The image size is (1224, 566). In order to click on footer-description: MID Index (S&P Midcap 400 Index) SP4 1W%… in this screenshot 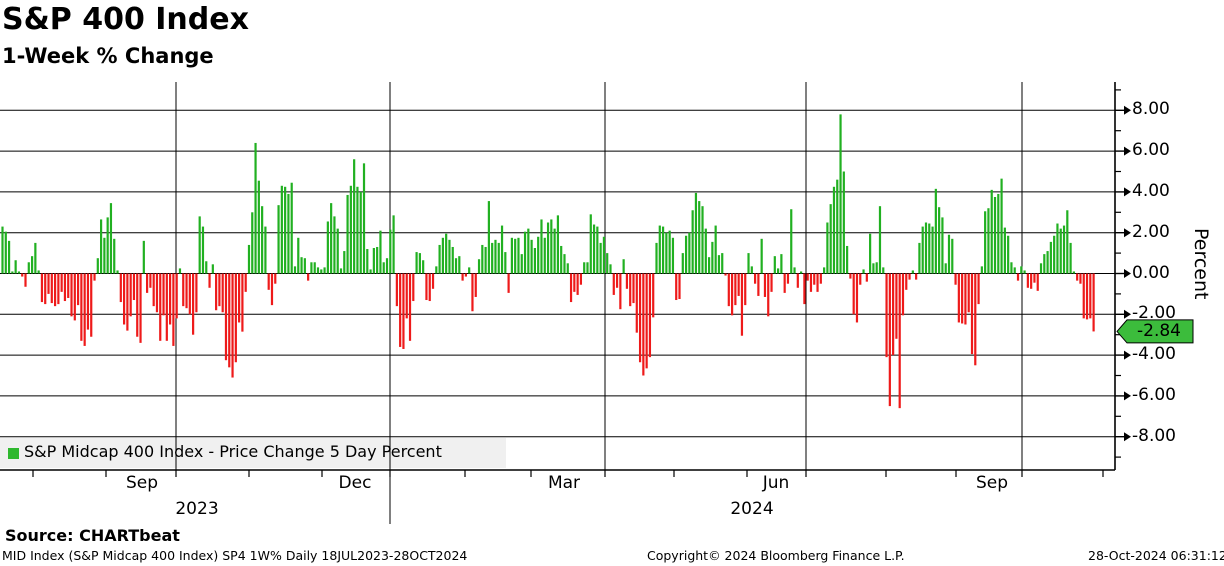, I will do `click(235, 555)`.